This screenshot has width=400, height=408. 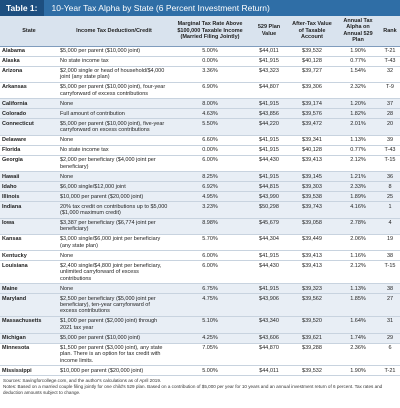 I want to click on column-header: Income Tax Deduction/Credit, so click(x=114, y=31).